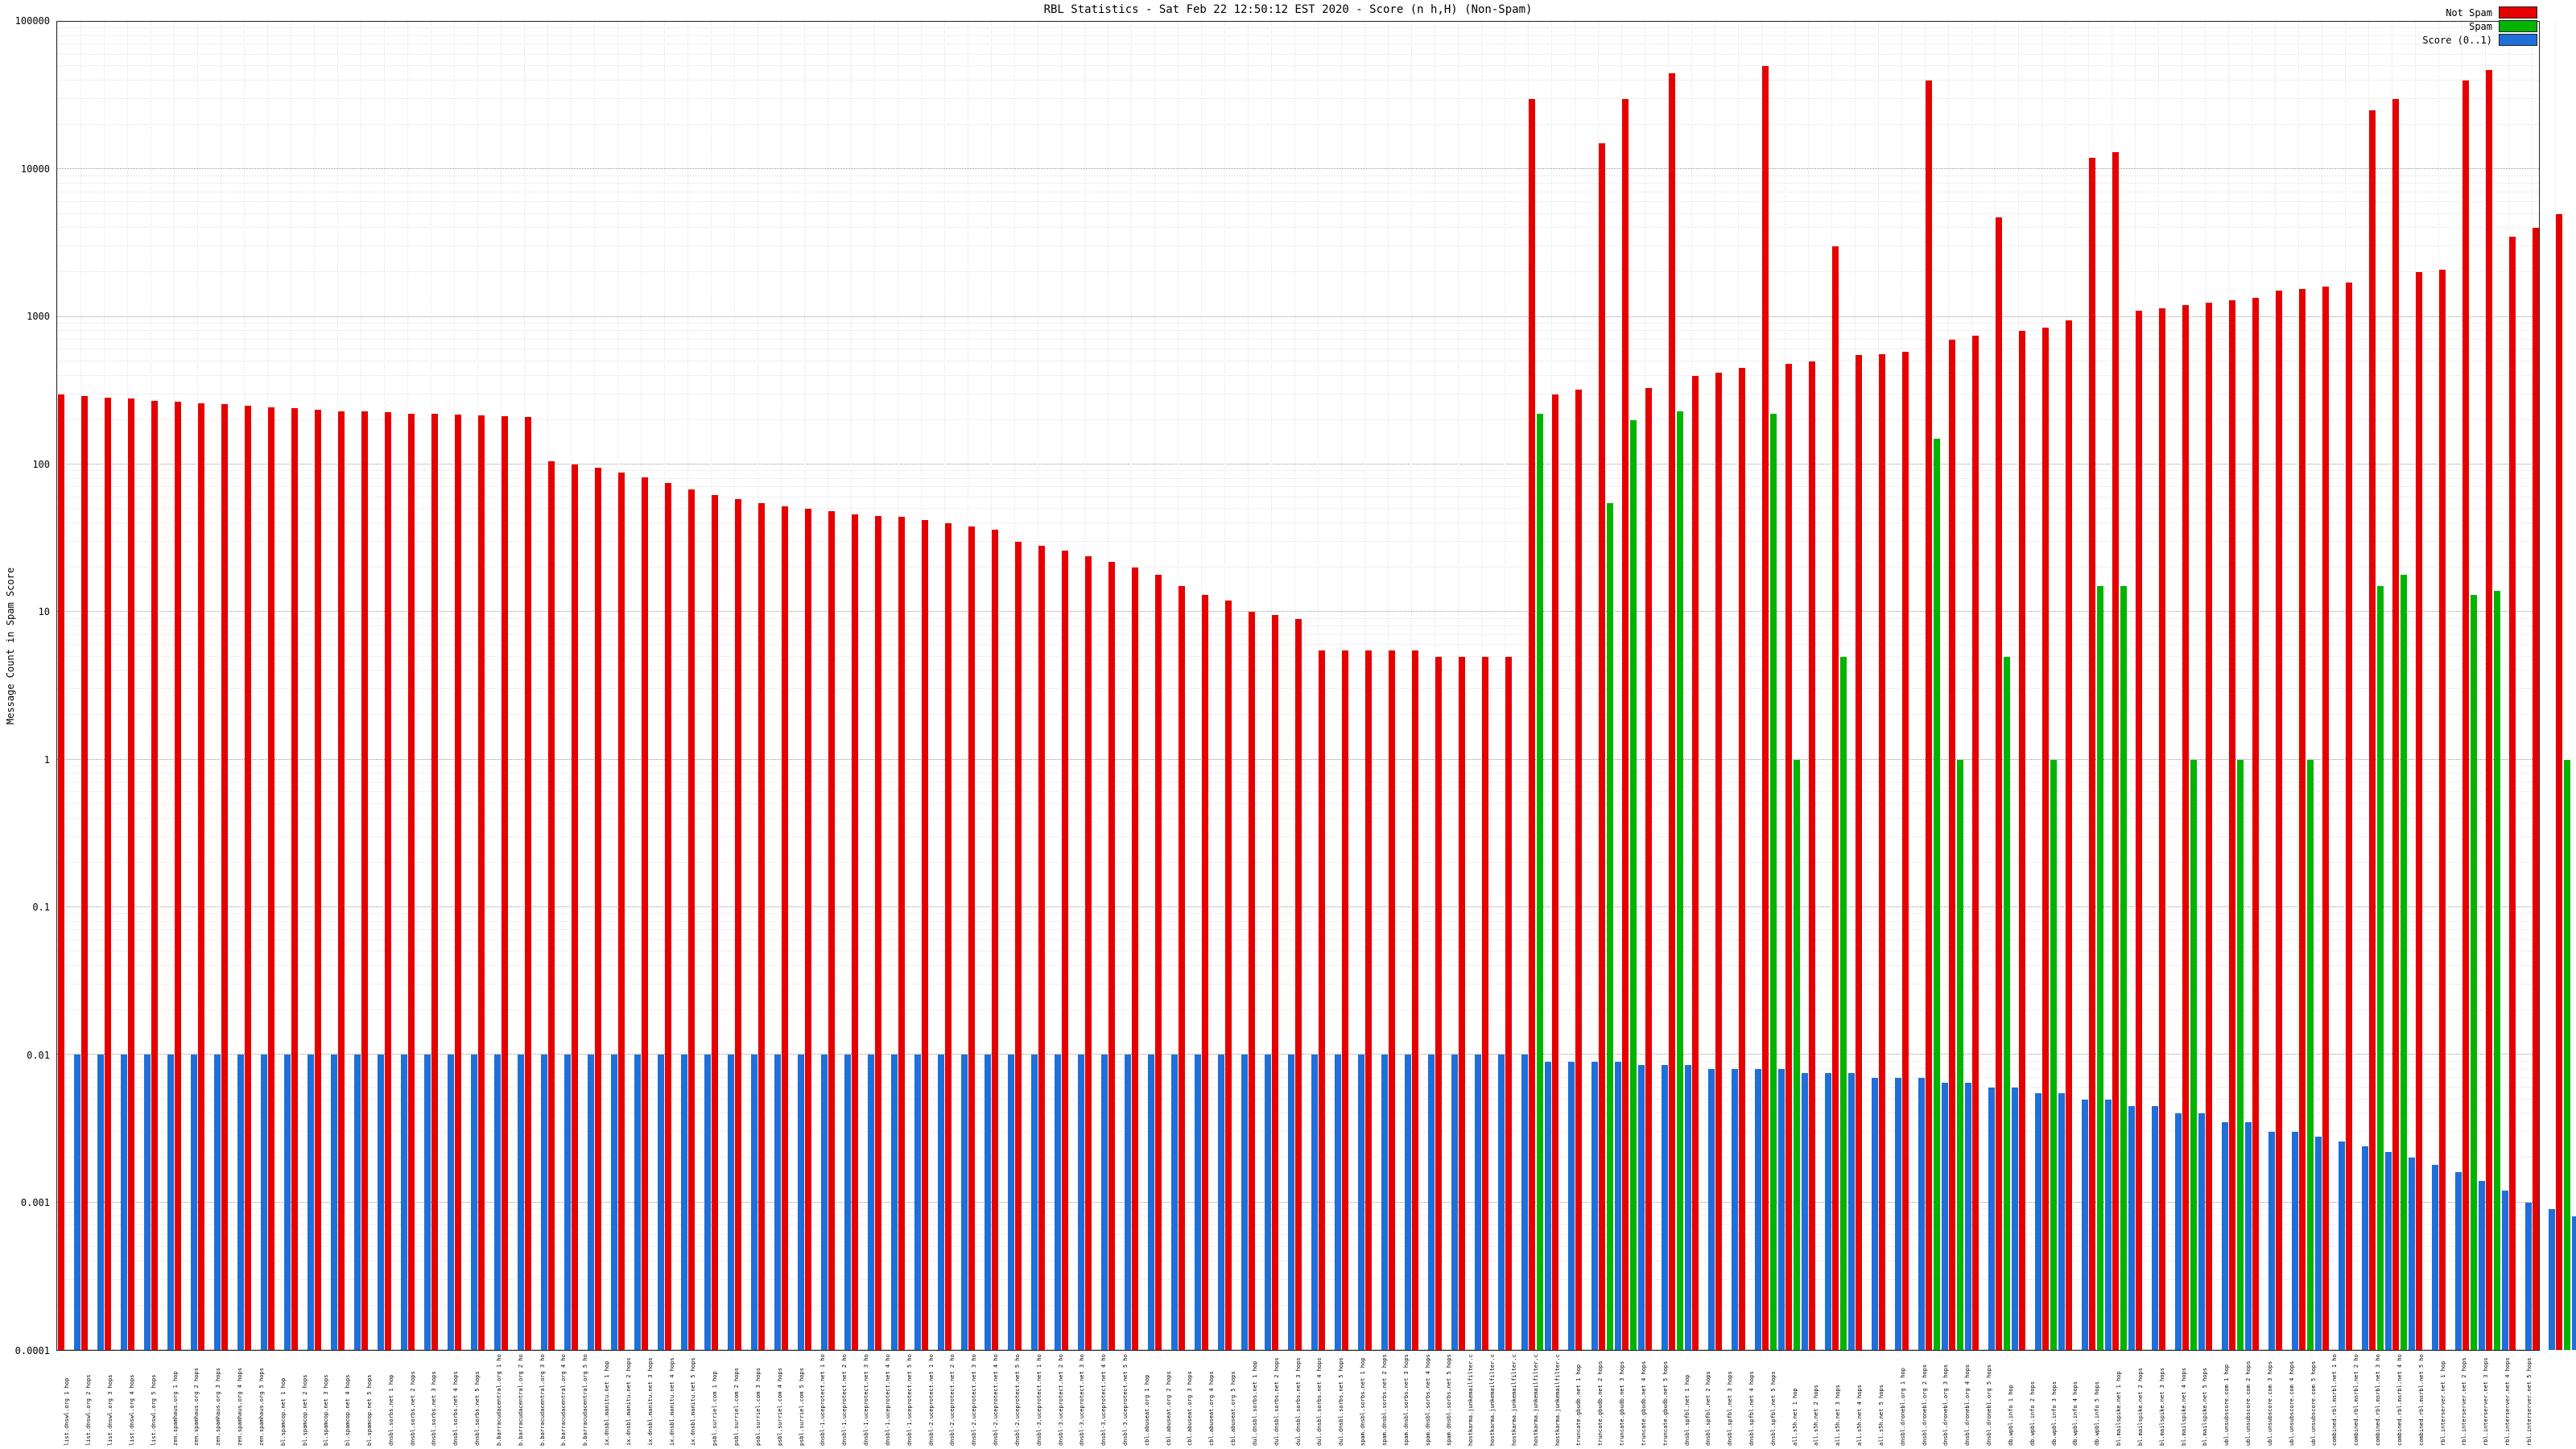 Image resolution: width=2576 pixels, height=1449 pixels. What do you see at coordinates (1125, 1400) in the screenshot?
I see `x-tick-label: dnsbl-3.uceprotect.net 5 hops` at bounding box center [1125, 1400].